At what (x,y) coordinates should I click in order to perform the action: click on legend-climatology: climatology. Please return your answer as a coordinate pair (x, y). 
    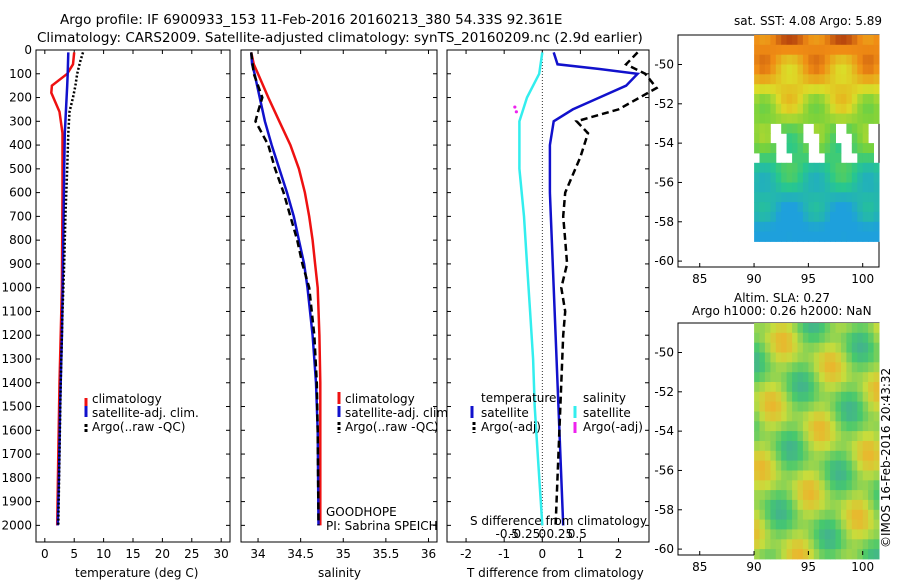
    Looking at the image, I should click on (127, 399).